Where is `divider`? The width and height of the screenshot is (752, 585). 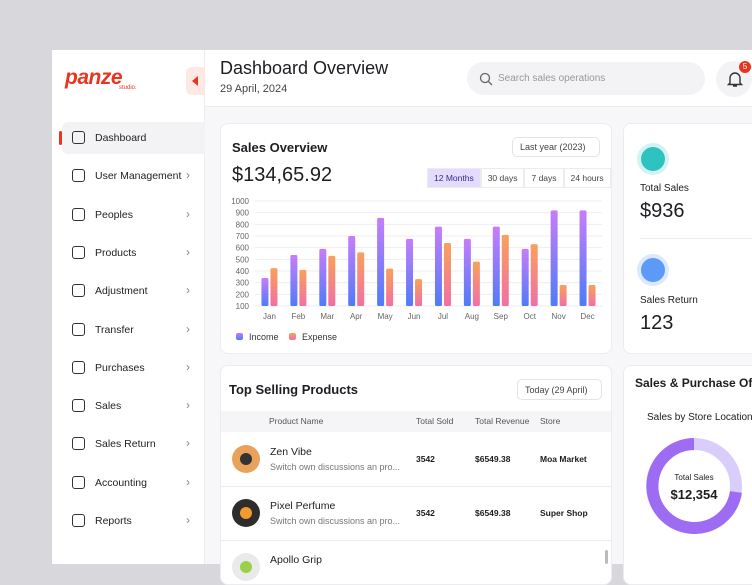
divider is located at coordinates (696, 238).